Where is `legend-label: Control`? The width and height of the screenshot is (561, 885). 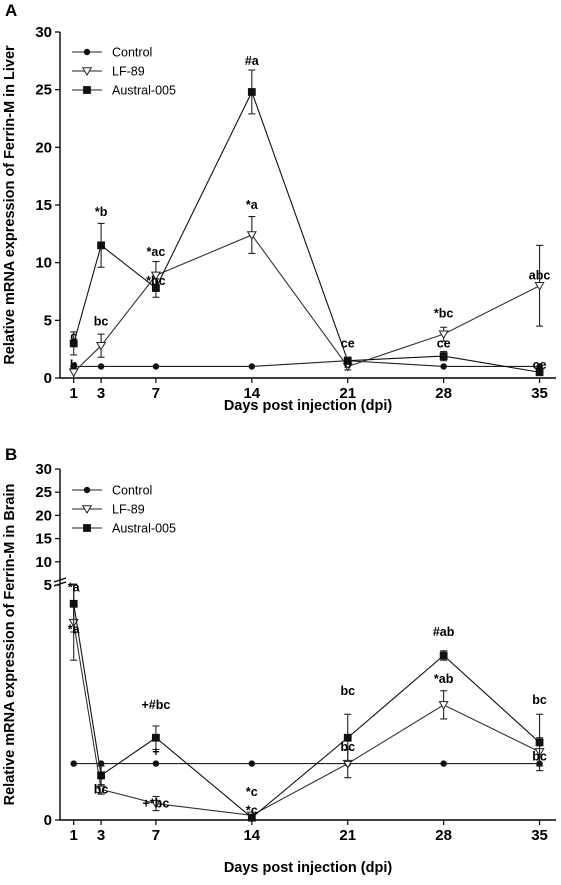
legend-label: Control is located at coordinates (132, 53).